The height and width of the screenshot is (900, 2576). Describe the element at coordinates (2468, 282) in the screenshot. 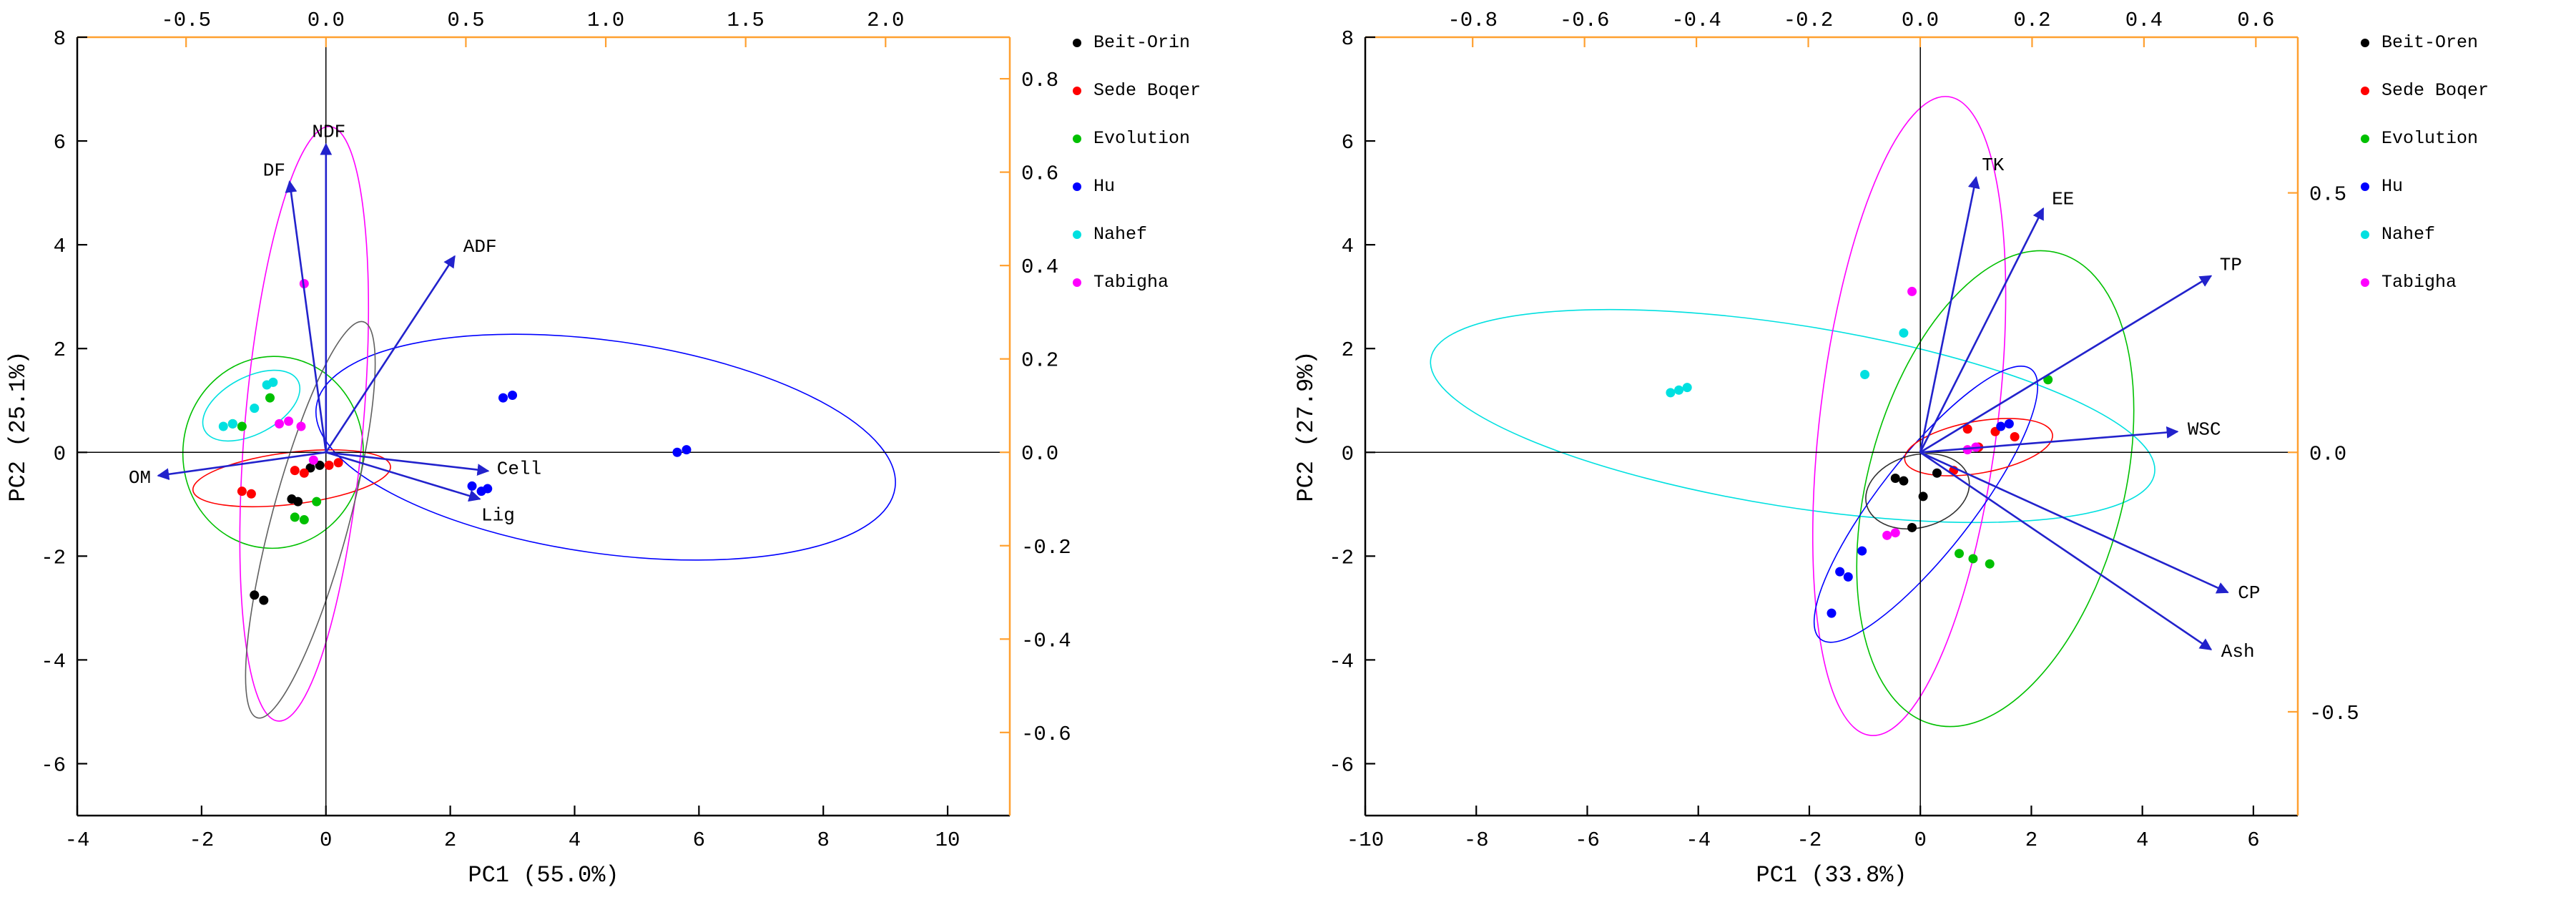

I see `legend-item-tabigha: Tabigha` at that location.